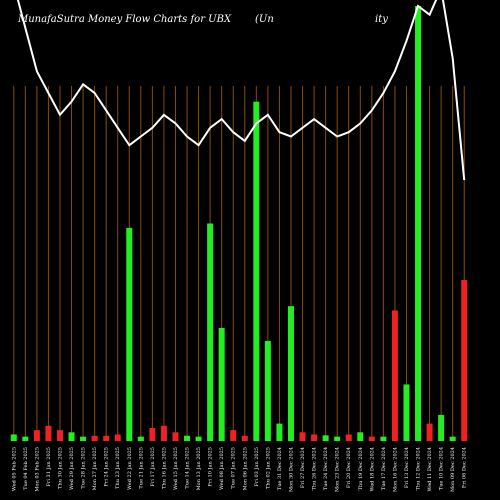 The image size is (500, 500). Describe the element at coordinates (442, 468) in the screenshot. I see `x-tick-label: Tue 10 Dec 2024` at that location.